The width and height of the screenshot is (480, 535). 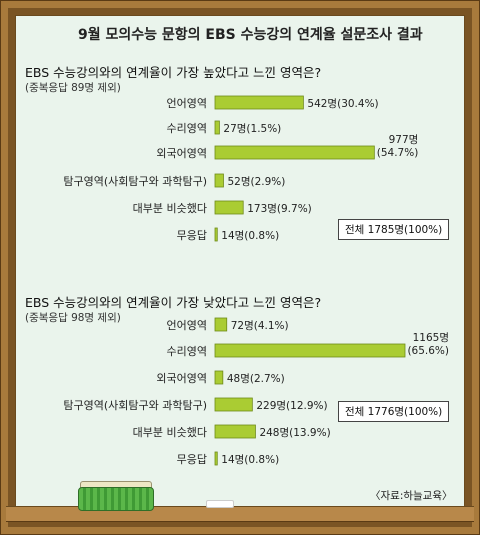 What do you see at coordinates (343, 104) in the screenshot?
I see `data-label: 542명(30.4%)` at bounding box center [343, 104].